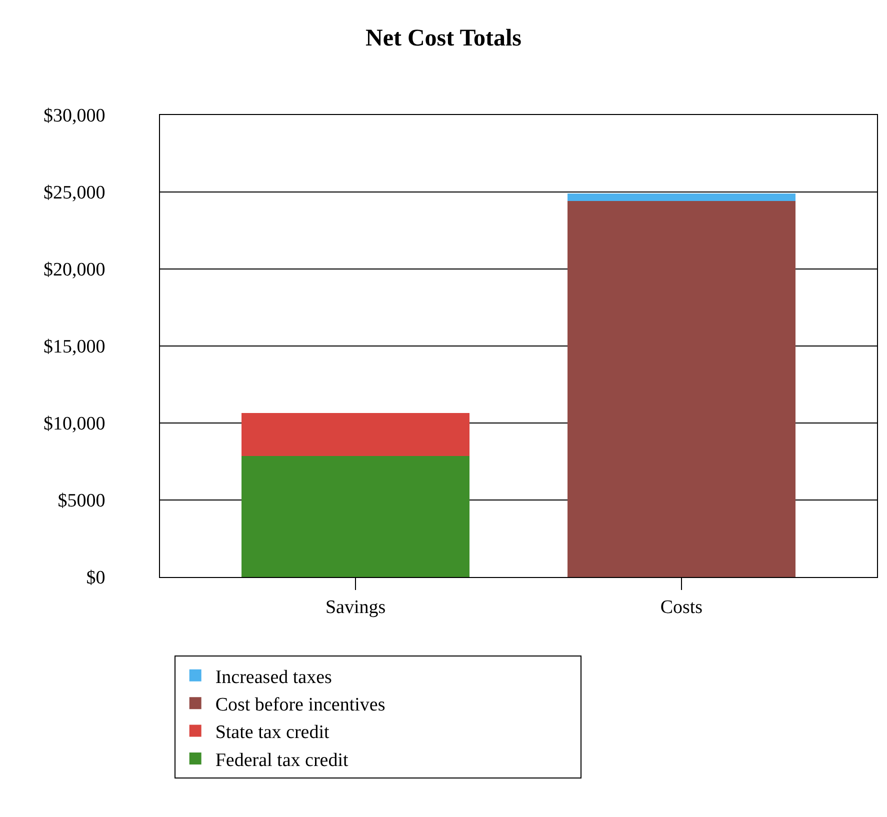  Describe the element at coordinates (443, 38) in the screenshot. I see `chart-title: Net Cost Totals` at that location.